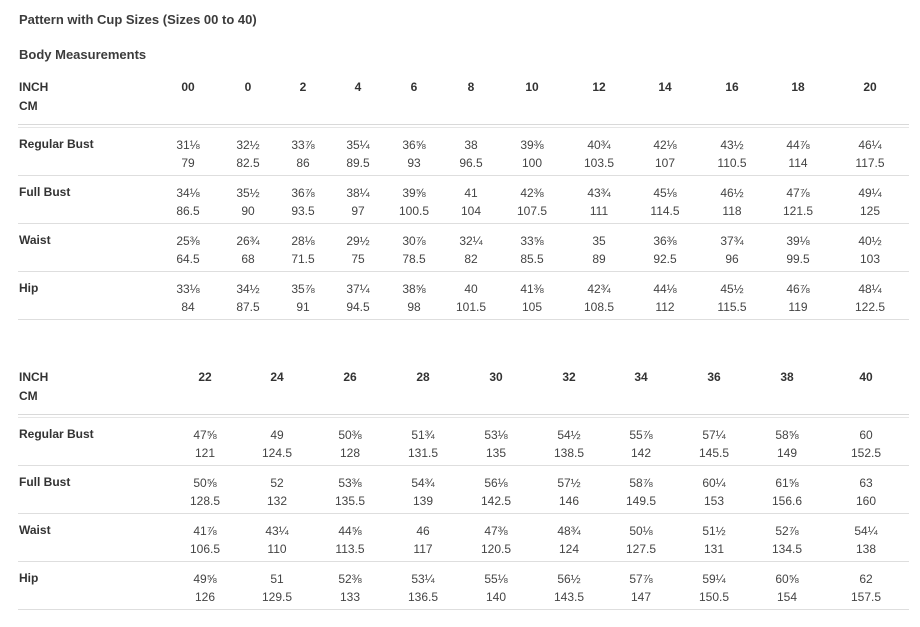 This screenshot has height=627, width=920. I want to click on measurement-cell: 35⅞ 91, so click(303, 298).